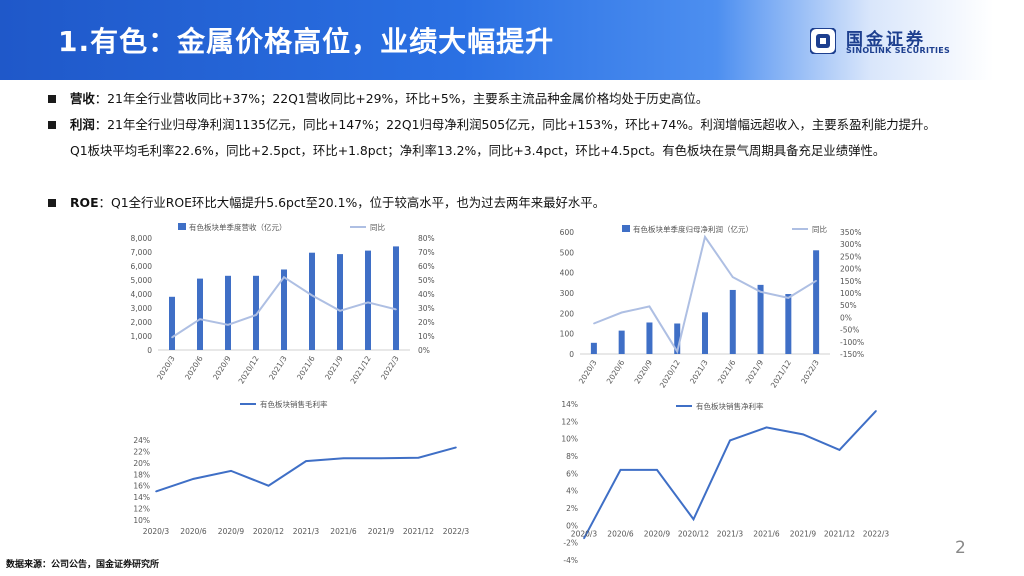  What do you see at coordinates (426, 294) in the screenshot?
I see `y-right-tick-label: 40%` at bounding box center [426, 294].